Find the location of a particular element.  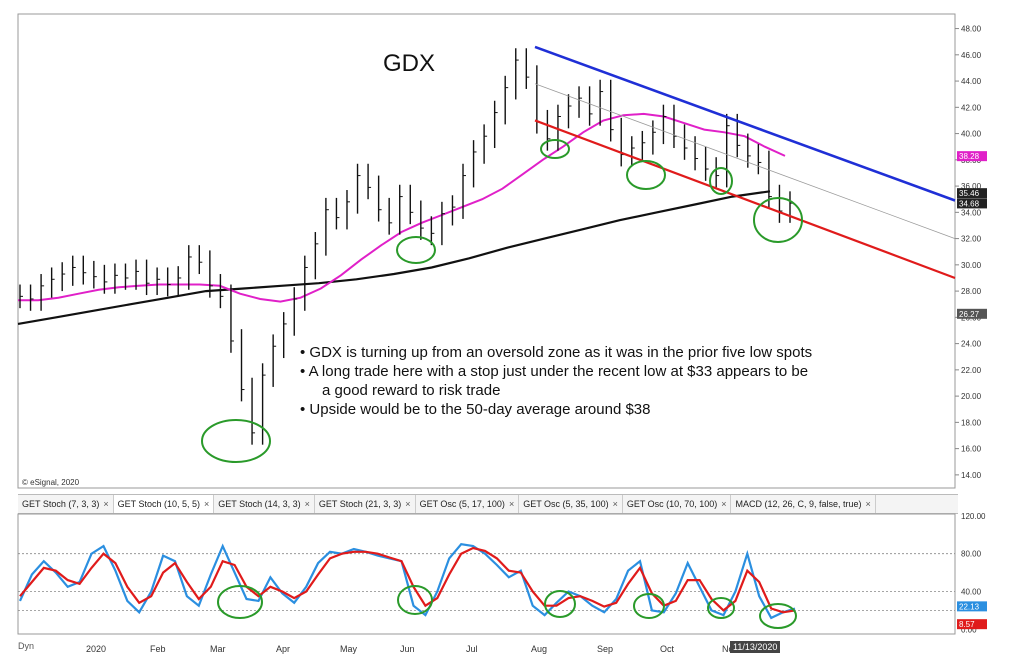

indicator-tab-label: MACD (12, 26, C, 9, false, true) is located at coordinates (798, 504).